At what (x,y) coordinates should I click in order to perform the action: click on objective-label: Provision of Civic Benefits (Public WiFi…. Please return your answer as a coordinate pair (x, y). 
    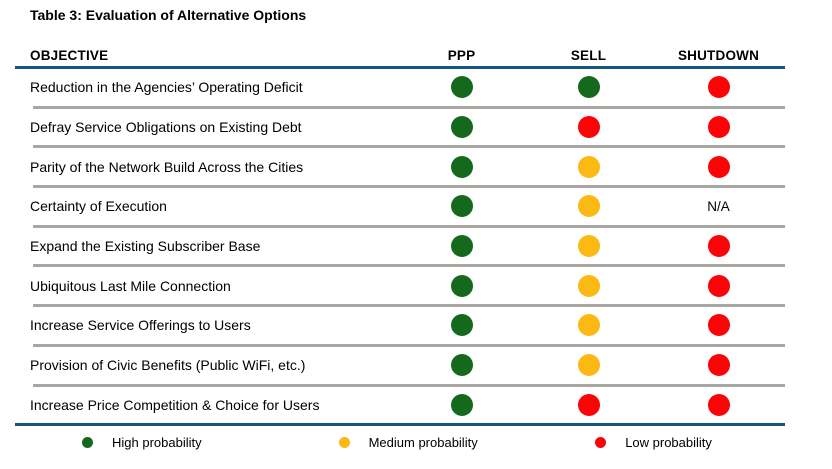
    Looking at the image, I should click on (168, 365).